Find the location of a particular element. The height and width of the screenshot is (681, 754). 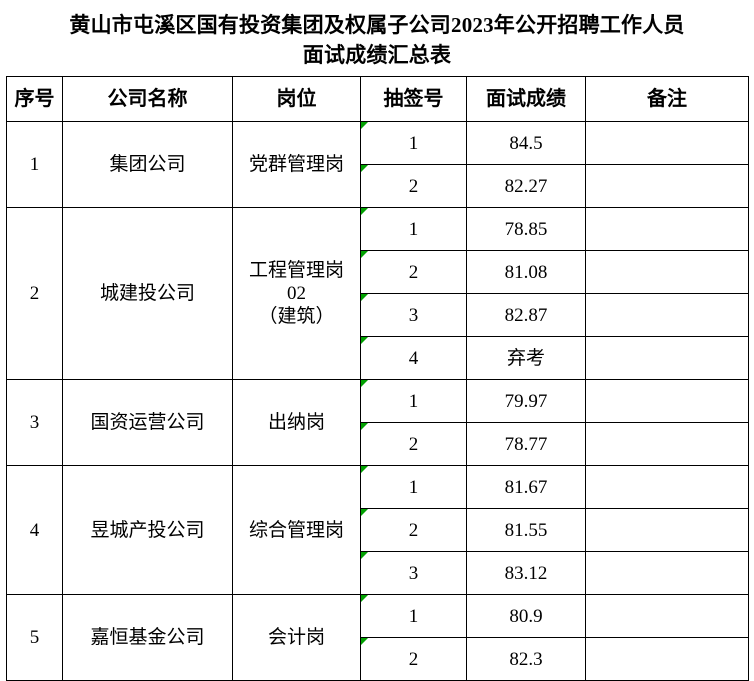

cell-interview-score: 81.55 is located at coordinates (526, 530).